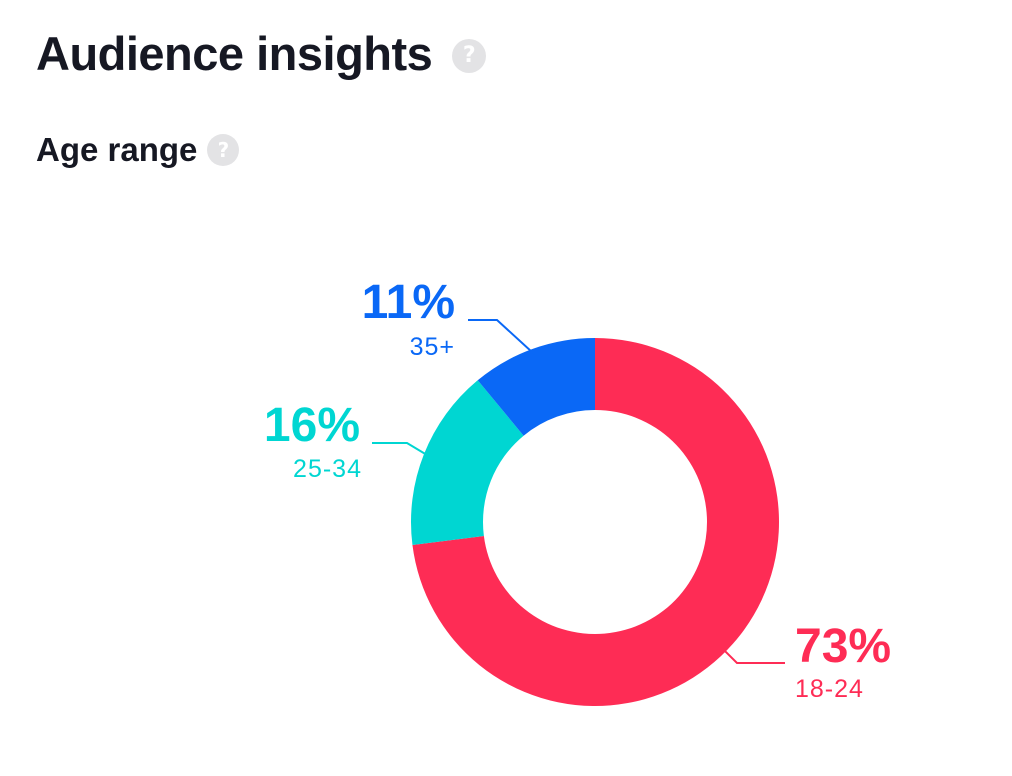 Image resolution: width=1012 pixels, height=776 pixels. I want to click on percent-label-25-34: 16%, so click(312, 425).